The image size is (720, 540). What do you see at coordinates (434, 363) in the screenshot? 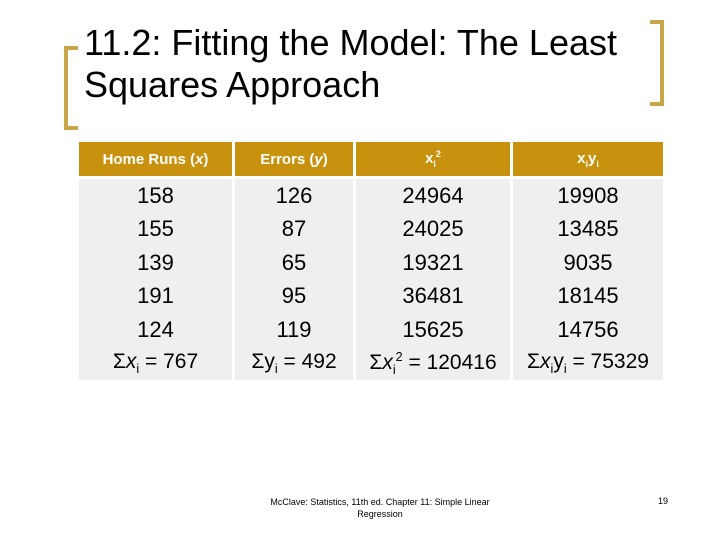
I see `sum-x-squared: Σxi2 = 120416` at bounding box center [434, 363].